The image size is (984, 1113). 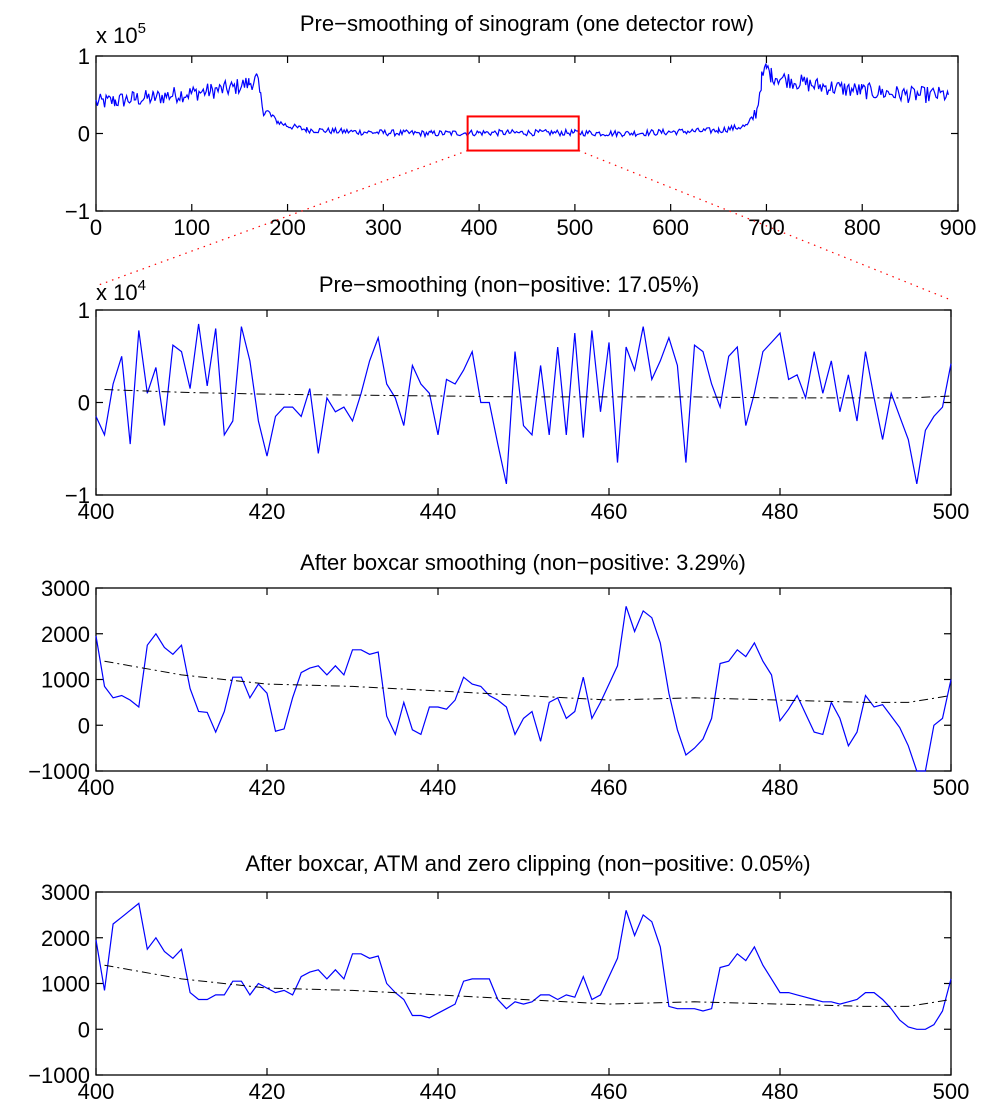 What do you see at coordinates (191, 227) in the screenshot?
I see `x-tick-label: 100` at bounding box center [191, 227].